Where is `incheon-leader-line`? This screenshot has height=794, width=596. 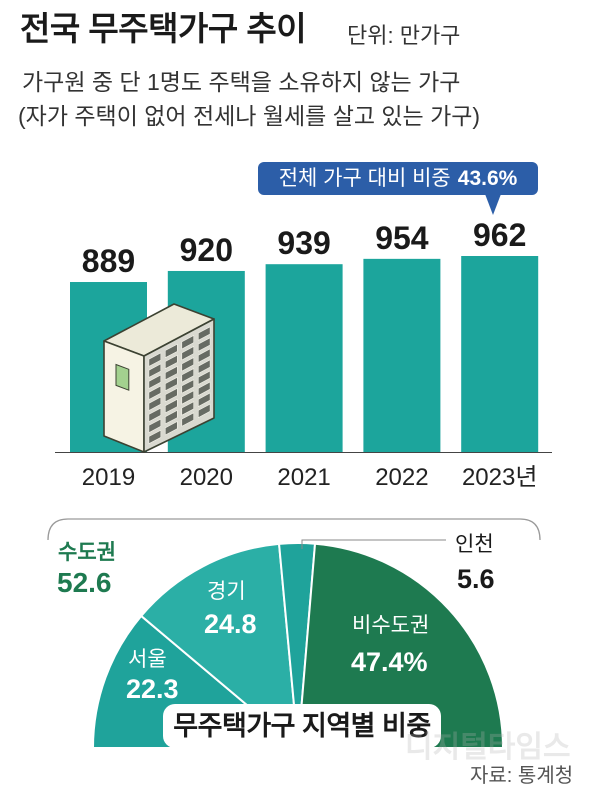
incheon-leader-line is located at coordinates (373, 544).